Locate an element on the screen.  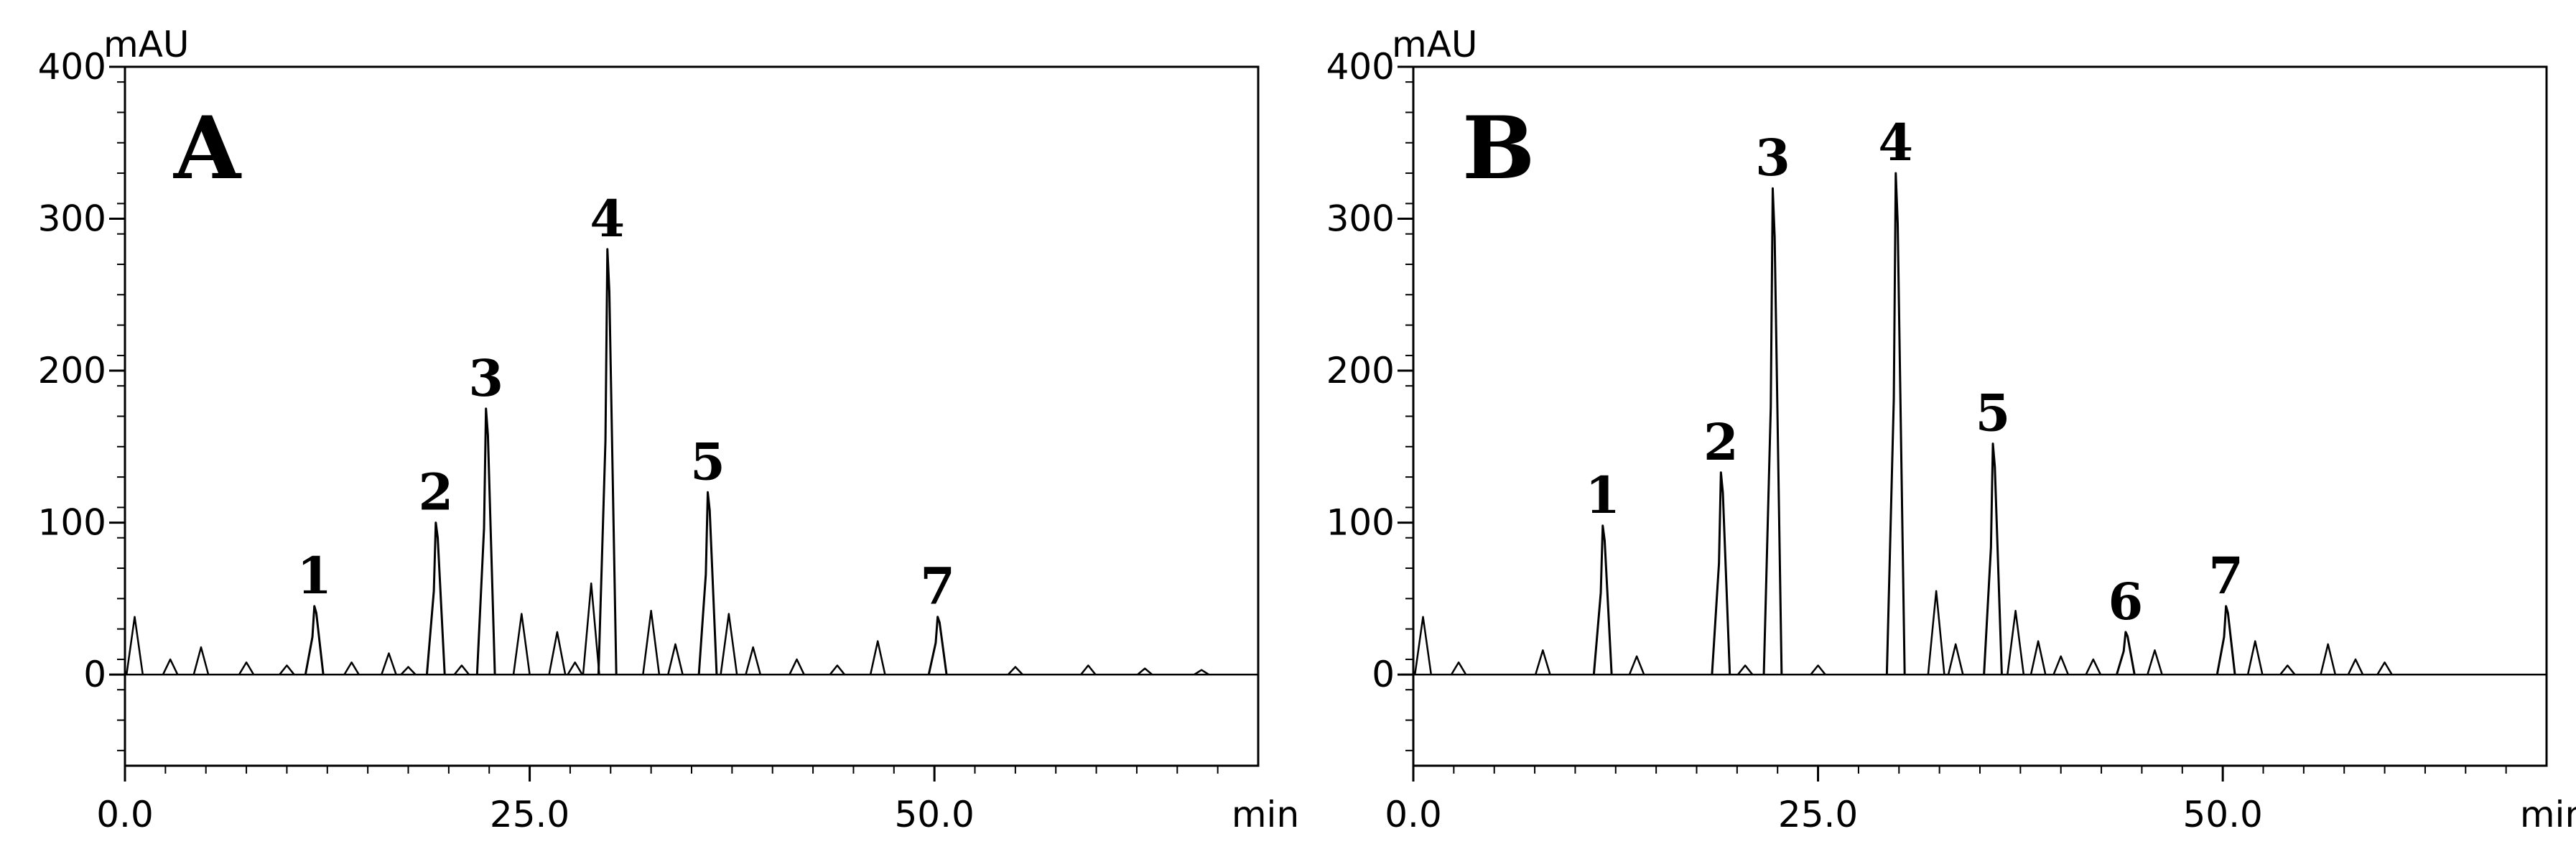
panel-label: A is located at coordinates (207, 148).